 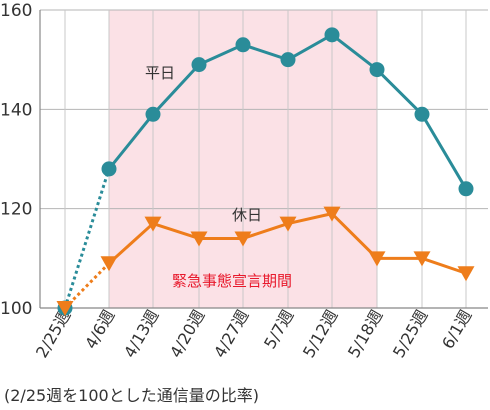 What do you see at coordinates (16, 309) in the screenshot?
I see `y-tick-label: 100` at bounding box center [16, 309].